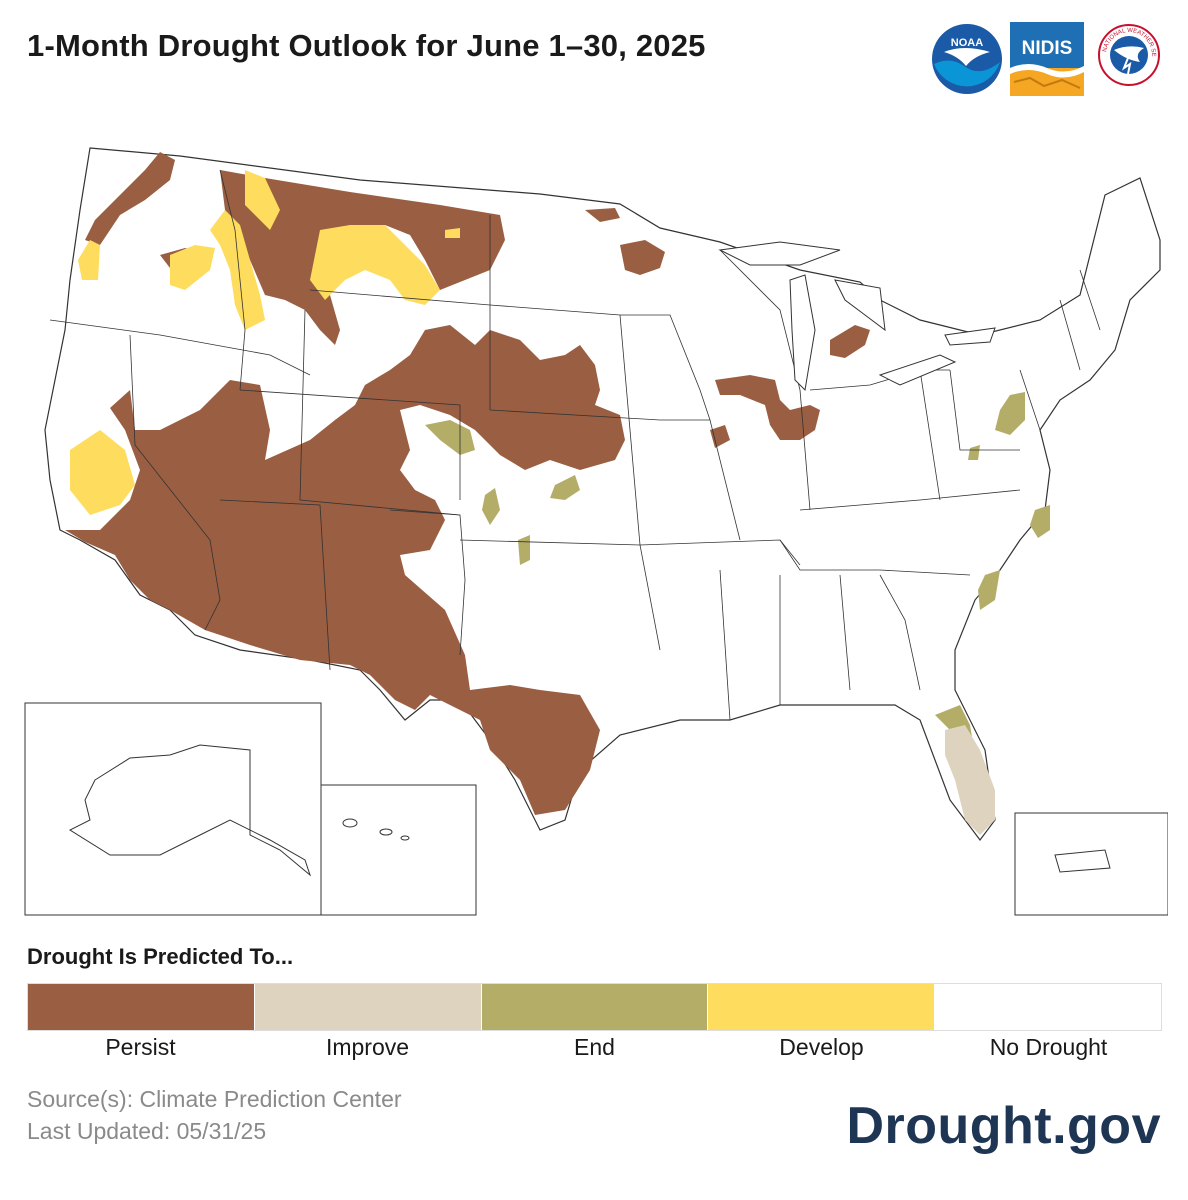 The width and height of the screenshot is (1188, 1200). Describe the element at coordinates (642, 257) in the screenshot. I see `persist-south-dakota` at that location.